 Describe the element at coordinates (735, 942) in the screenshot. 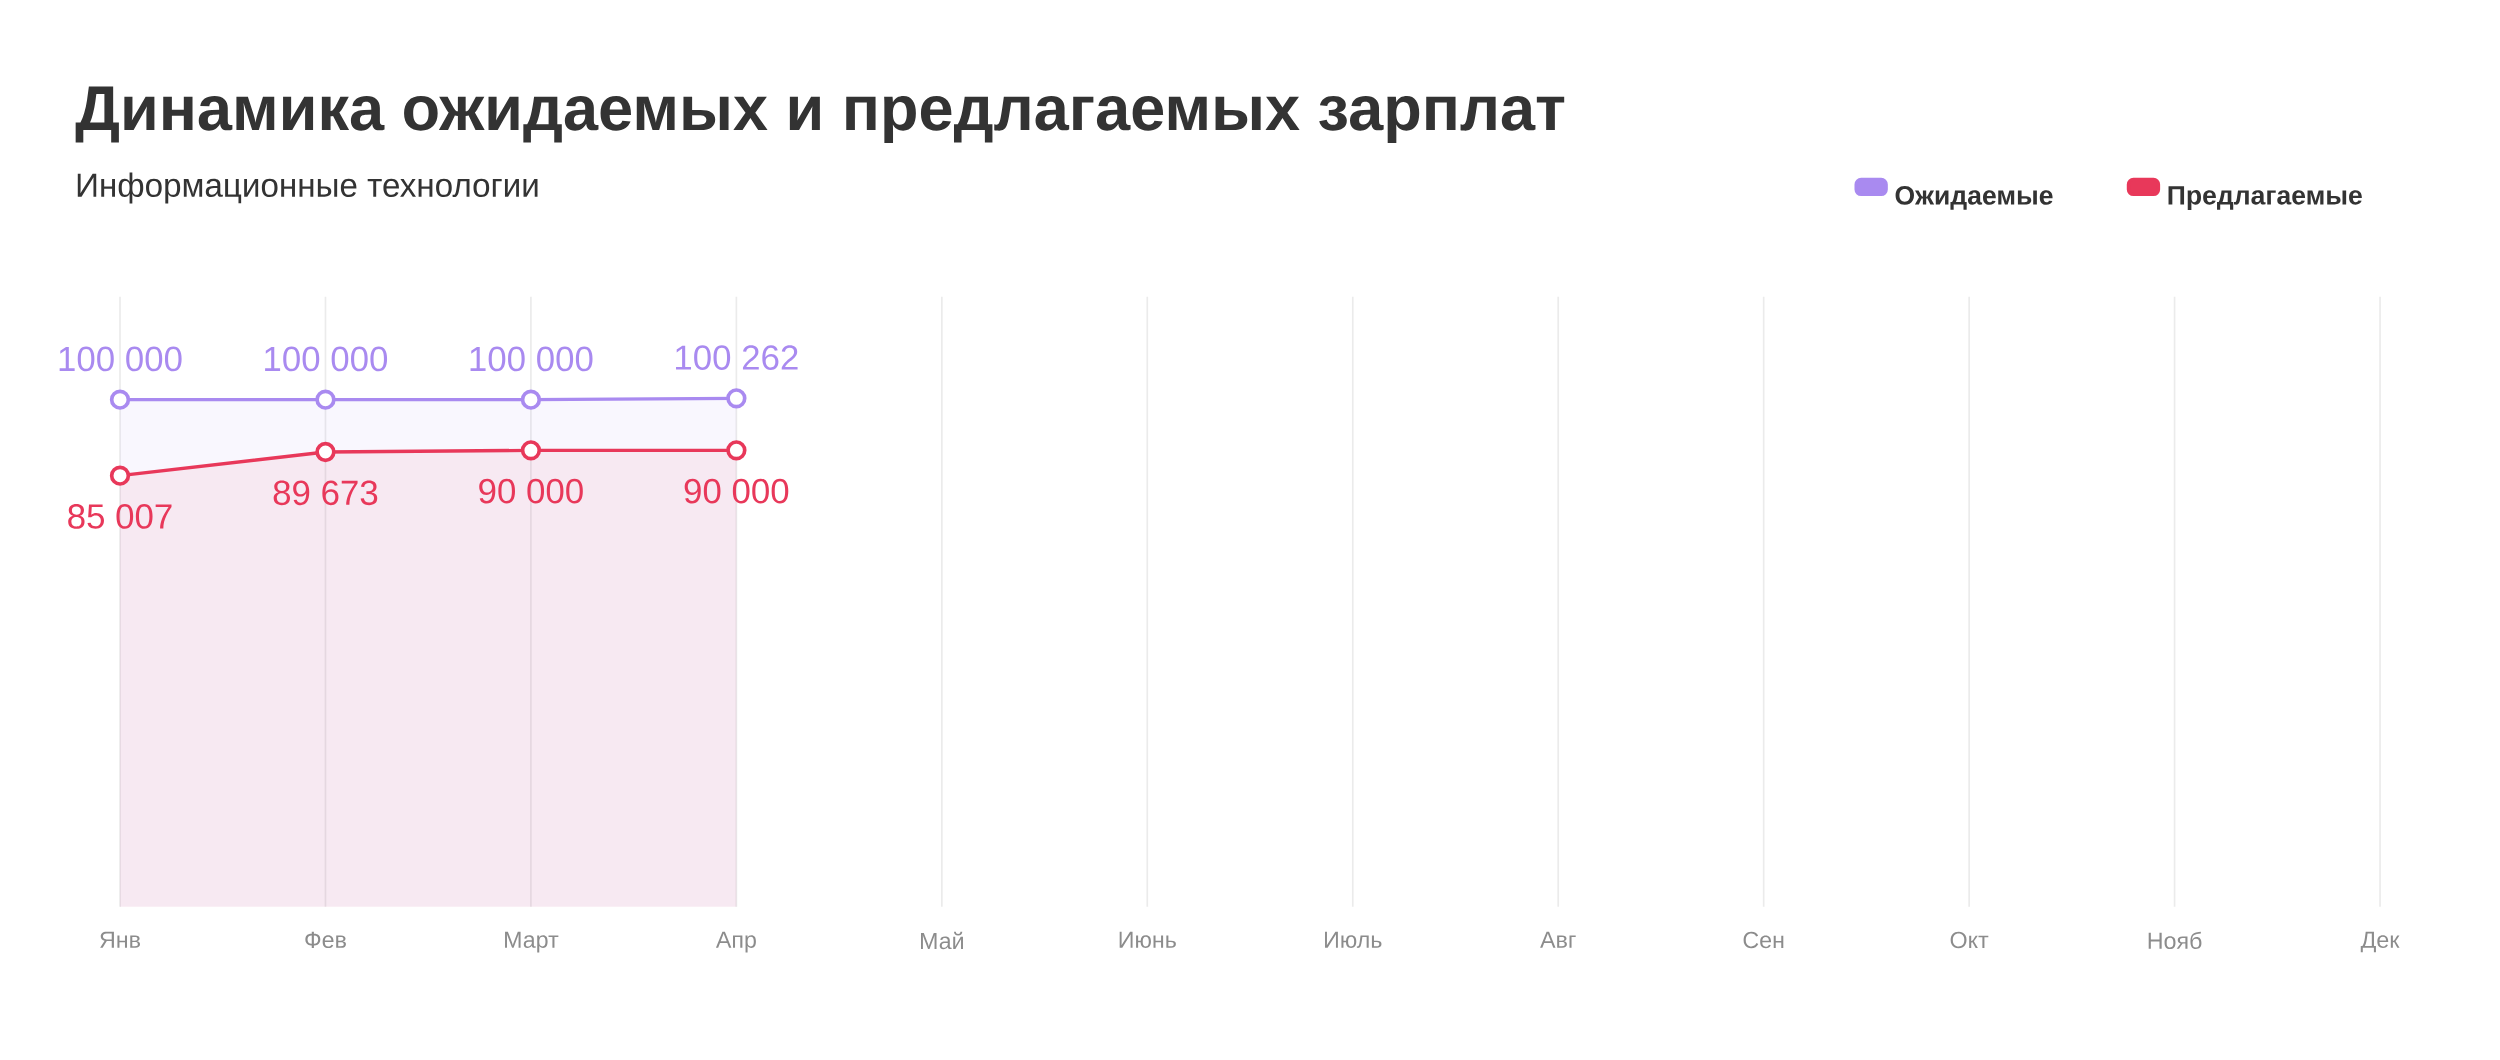

I see `x-tick-label: Апр` at that location.